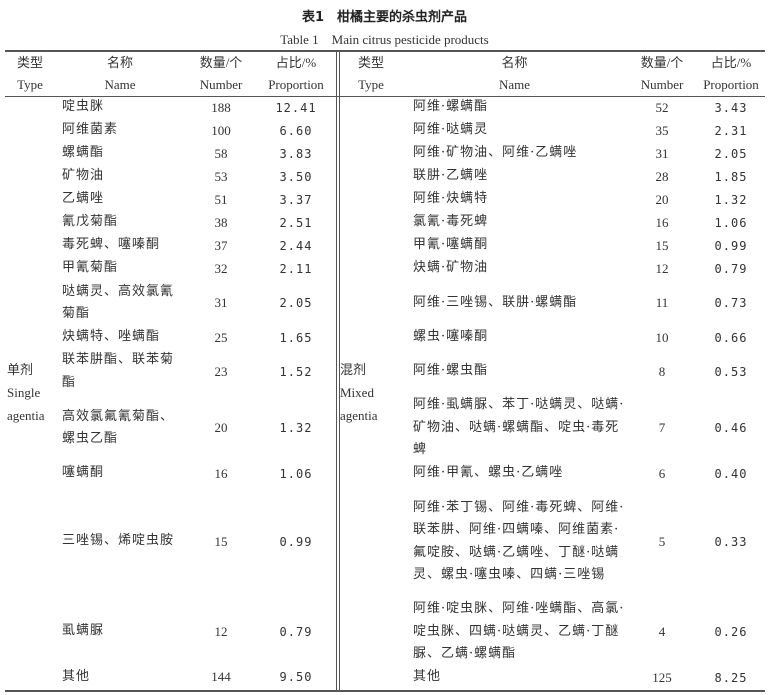  I want to click on table-row: 其他 125 8.25, so click(552, 678).